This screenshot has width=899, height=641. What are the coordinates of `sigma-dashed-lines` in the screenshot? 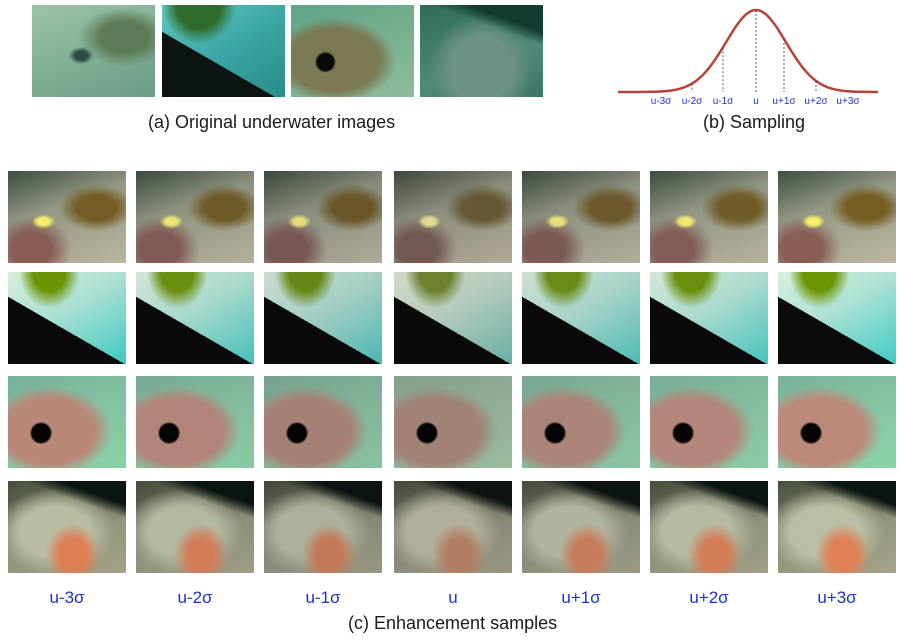 It's located at (754, 51).